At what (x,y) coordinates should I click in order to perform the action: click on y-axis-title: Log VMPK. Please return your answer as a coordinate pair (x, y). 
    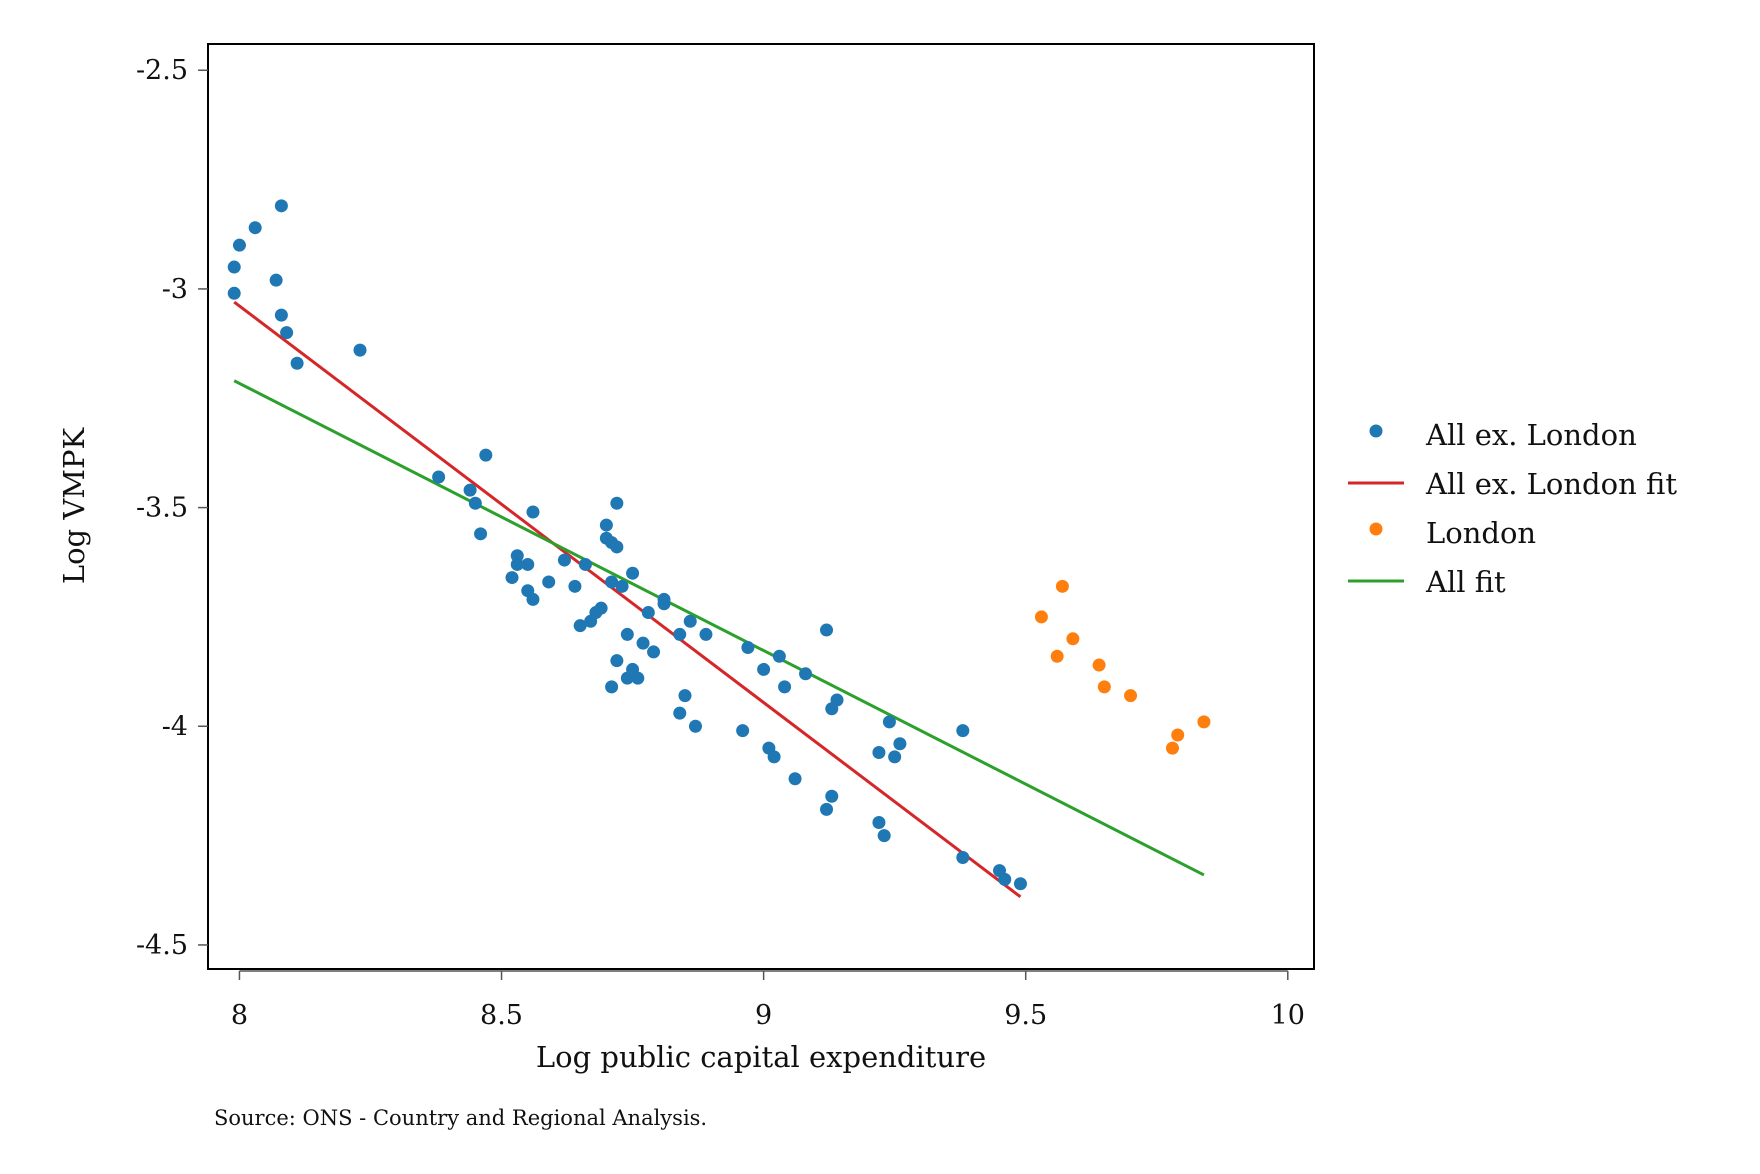
    Looking at the image, I should click on (74, 506).